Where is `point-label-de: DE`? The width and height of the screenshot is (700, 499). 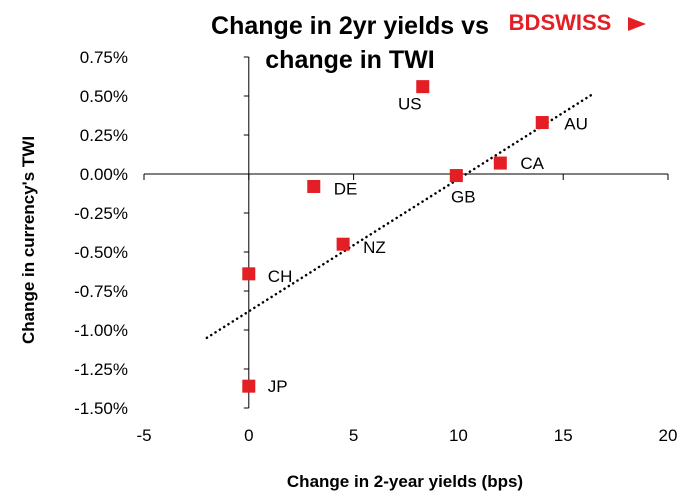 point-label-de: DE is located at coordinates (346, 188).